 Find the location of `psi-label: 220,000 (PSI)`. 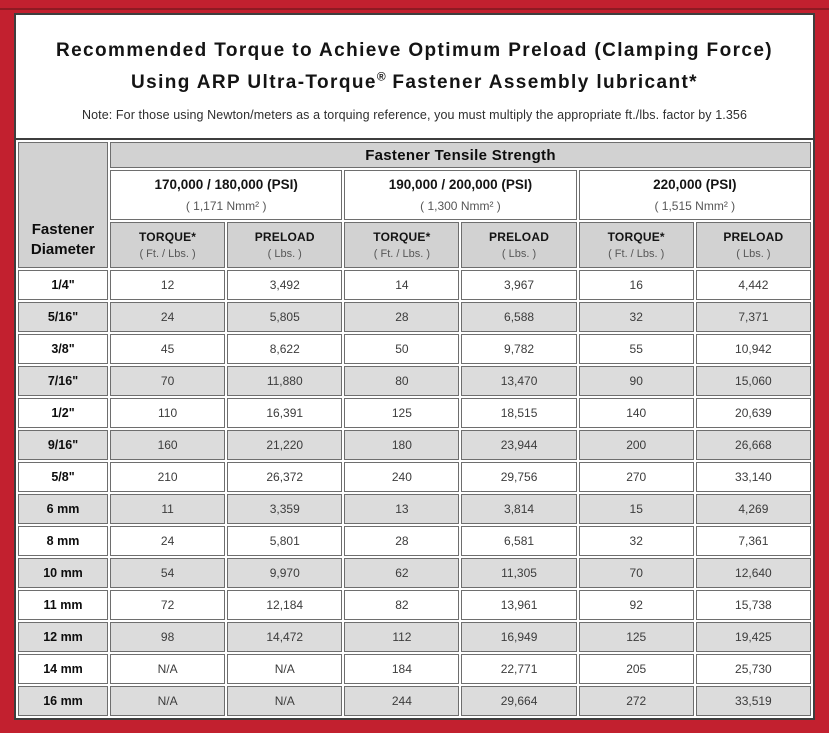

psi-label: 220,000 (PSI) is located at coordinates (695, 184).